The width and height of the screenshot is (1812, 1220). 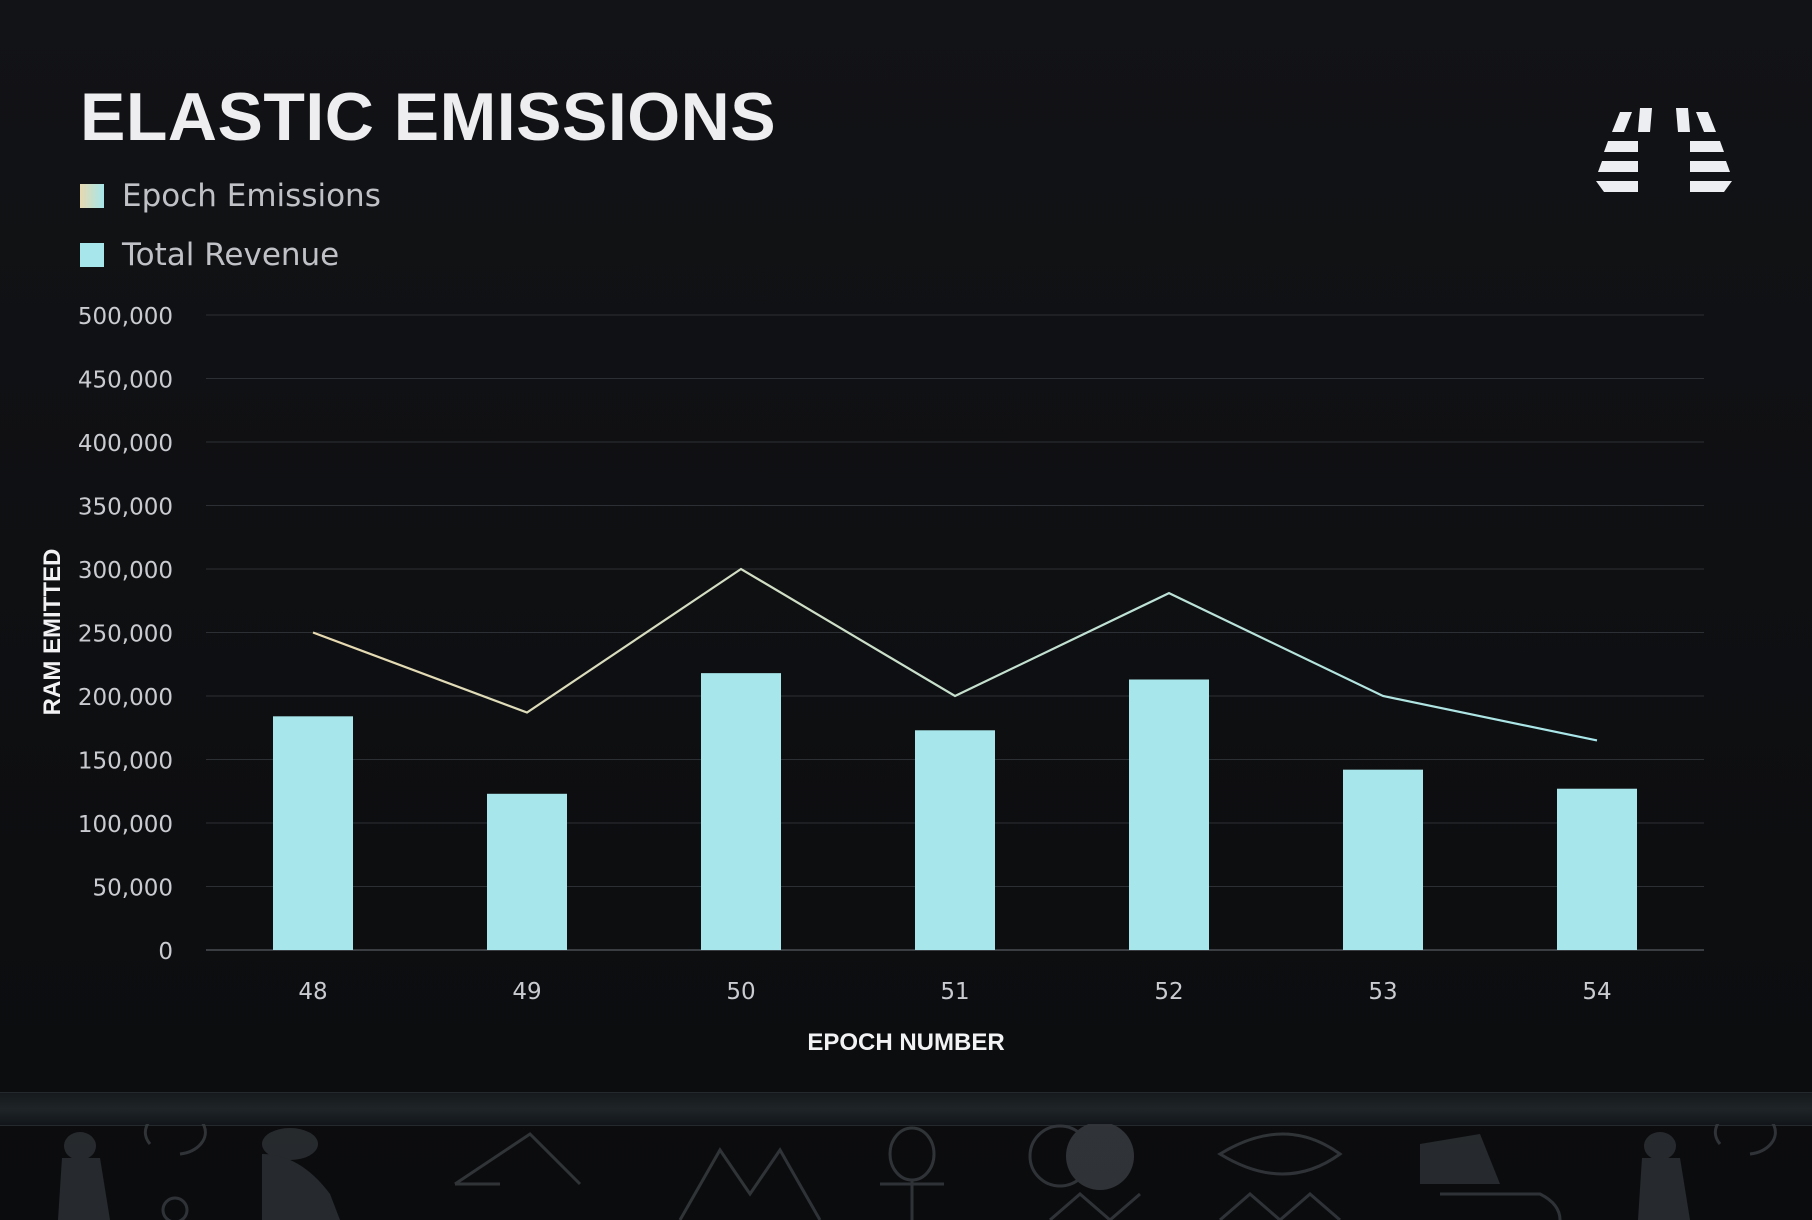 I want to click on sphinx-icon, so click(x=1491, y=1177).